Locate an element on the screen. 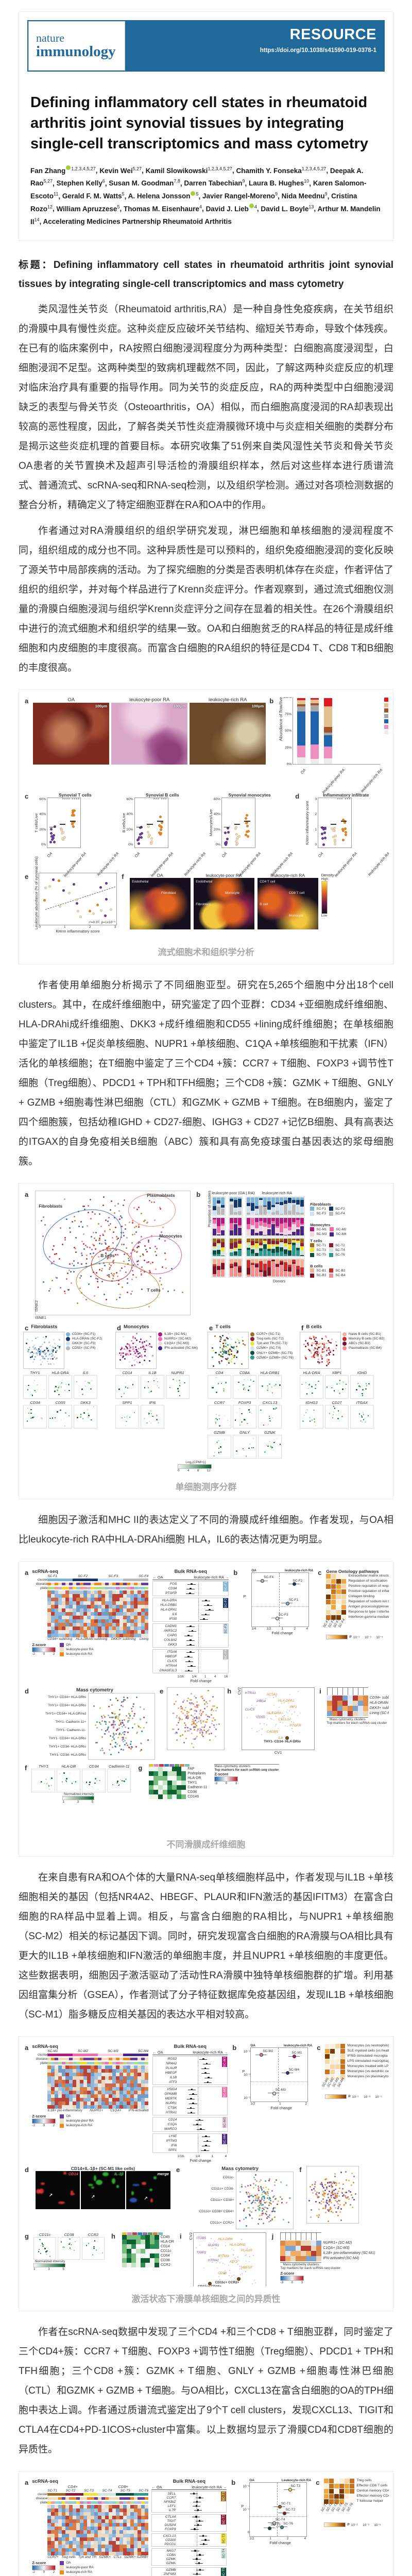 The height and width of the screenshot is (2576, 412). gene-name: CD34 is located at coordinates (35, 1403).